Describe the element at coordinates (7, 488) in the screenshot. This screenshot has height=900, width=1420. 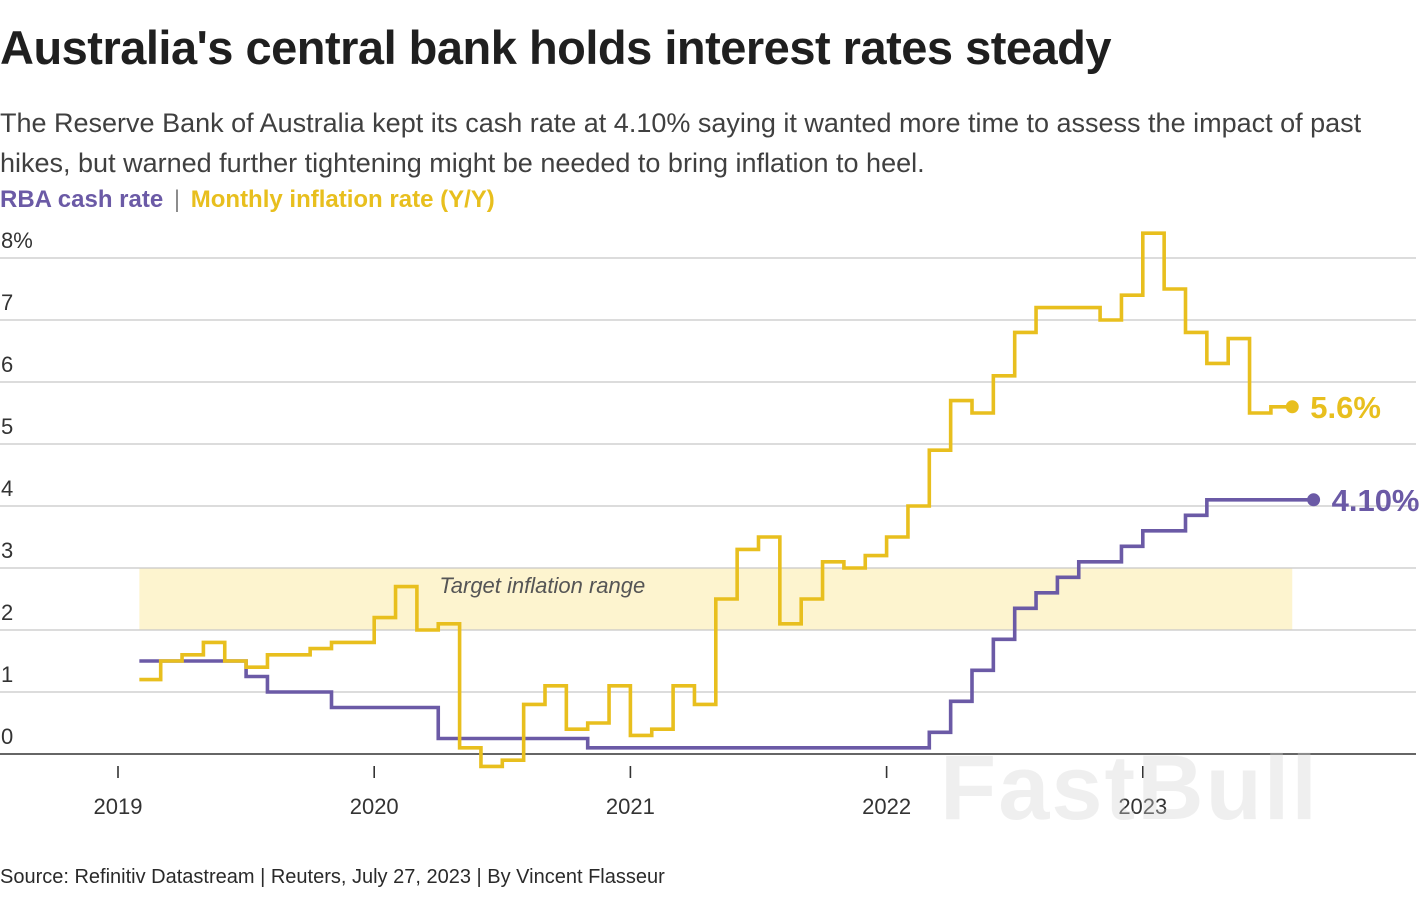
I see `y-tick-label: 4` at that location.